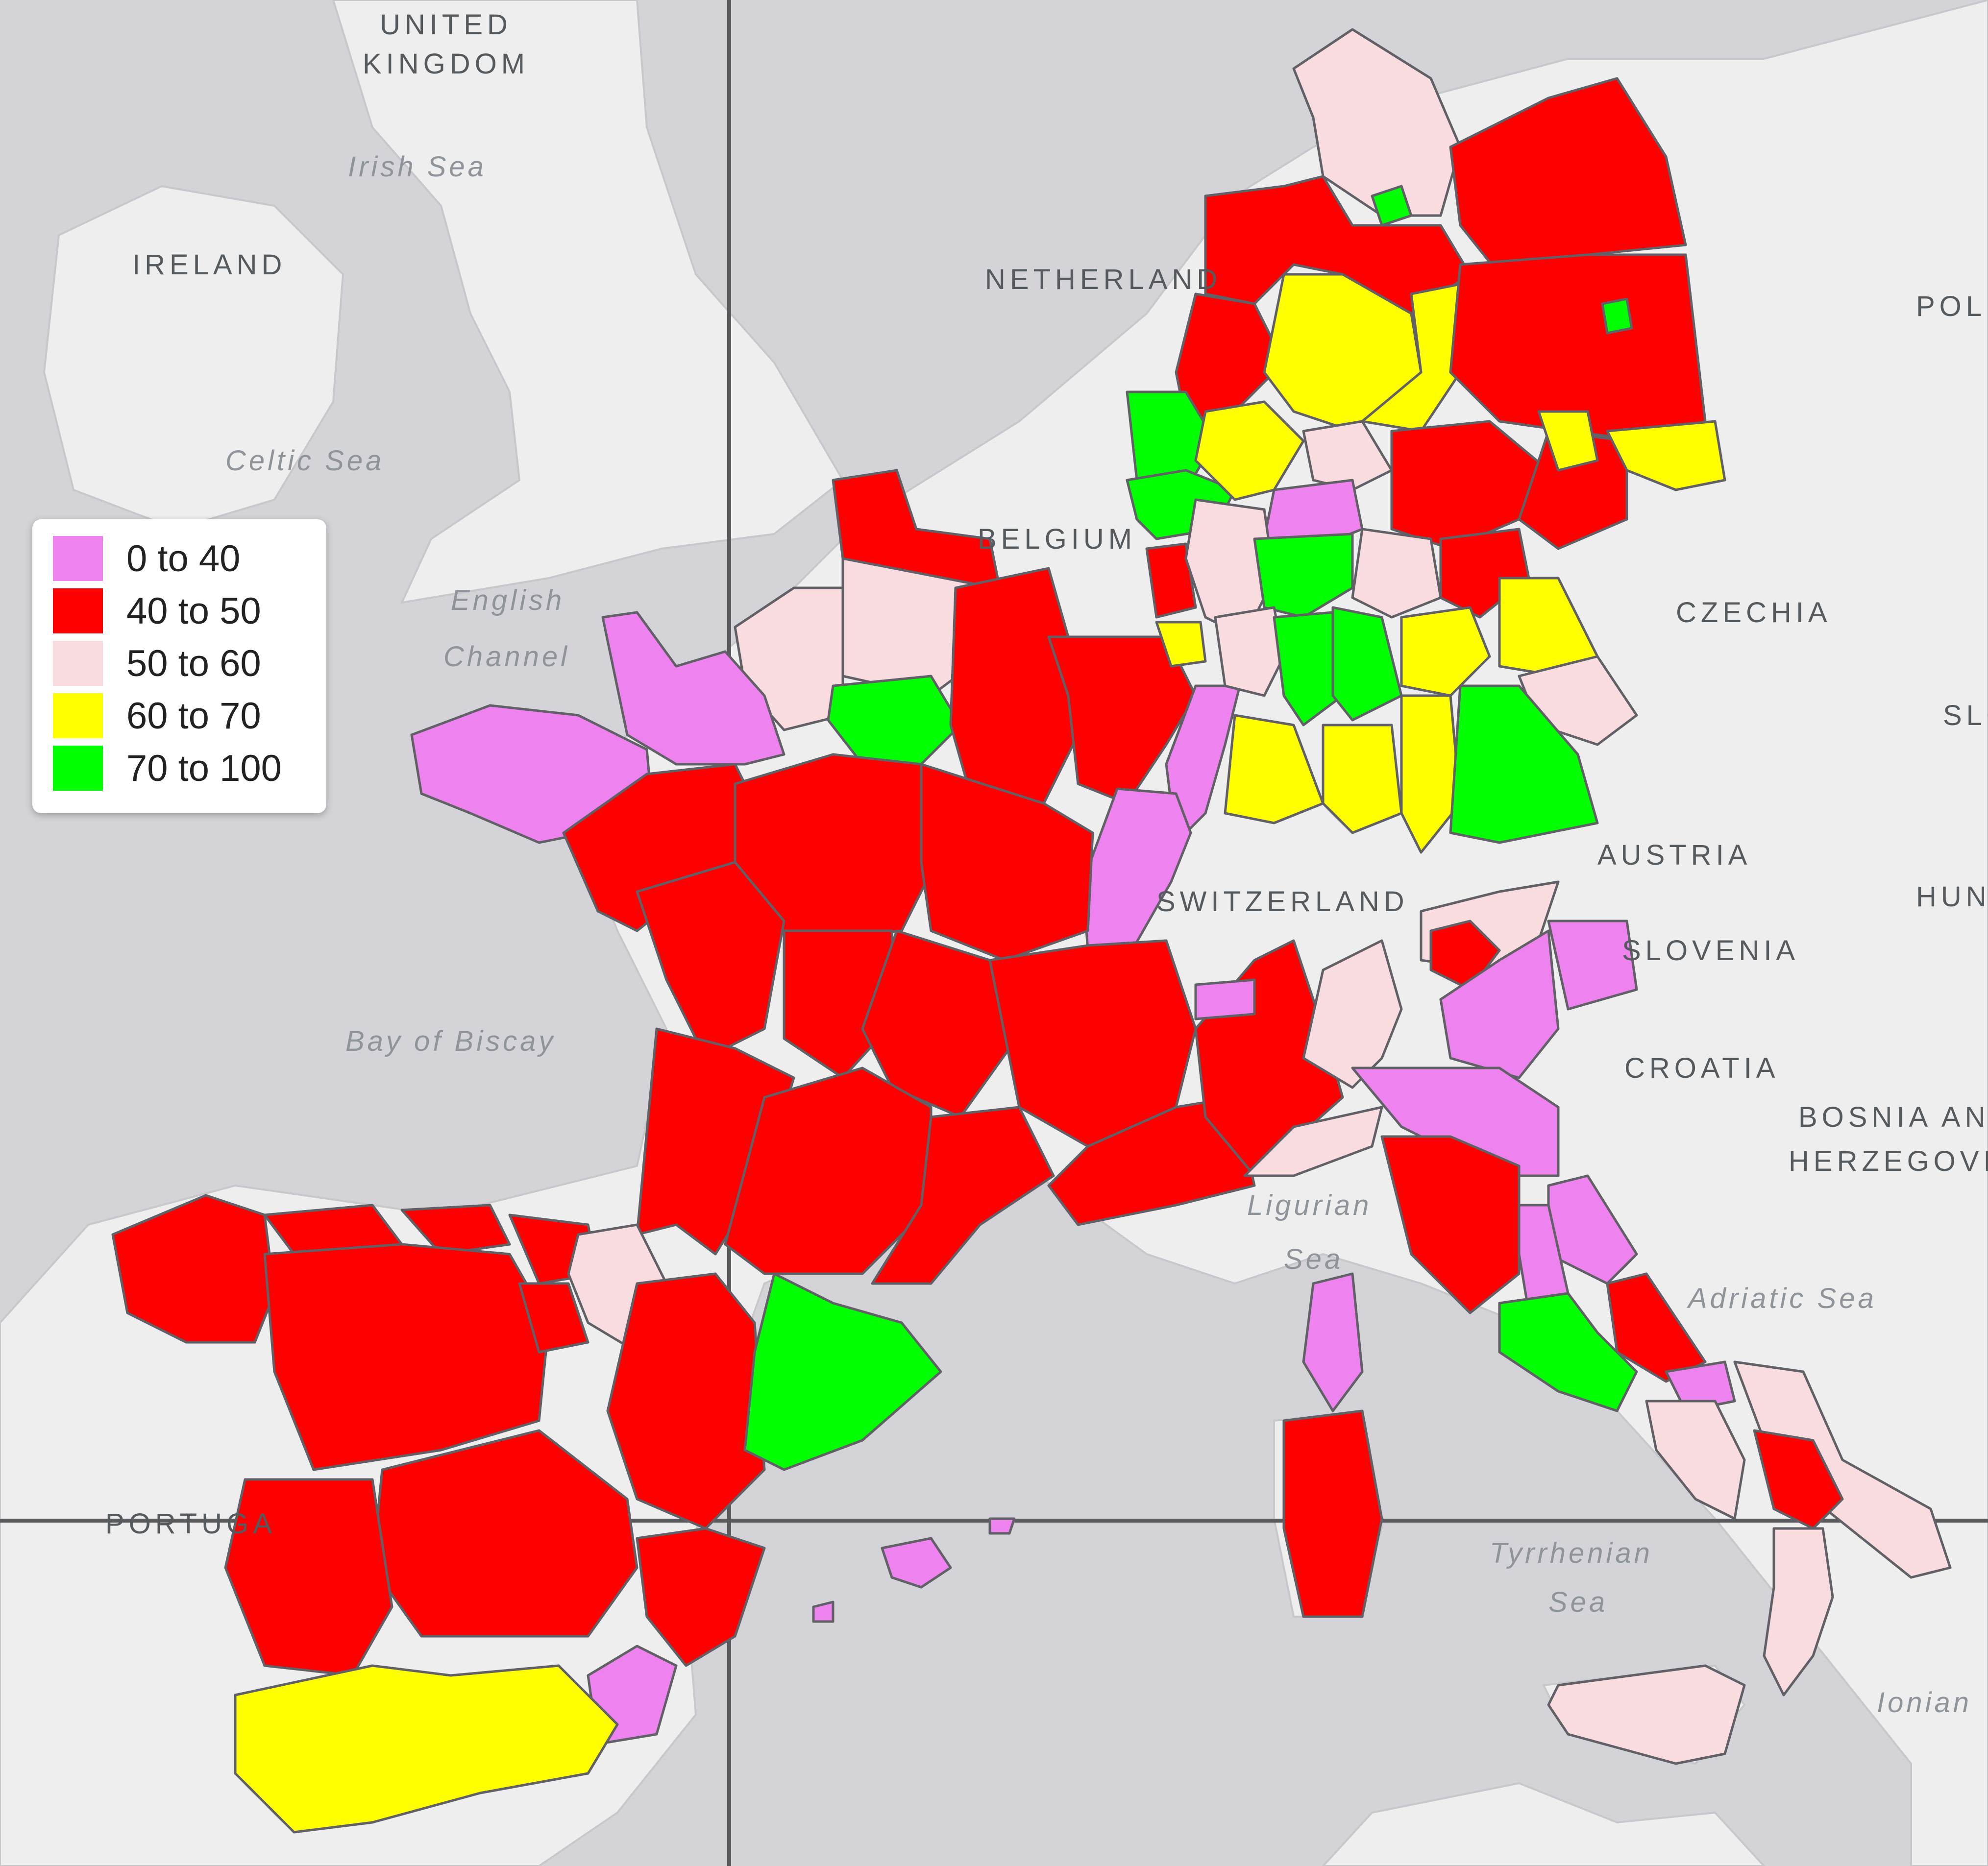 The width and height of the screenshot is (1988, 1866). Describe the element at coordinates (1377, 122) in the screenshot. I see `region-schleswig` at that location.